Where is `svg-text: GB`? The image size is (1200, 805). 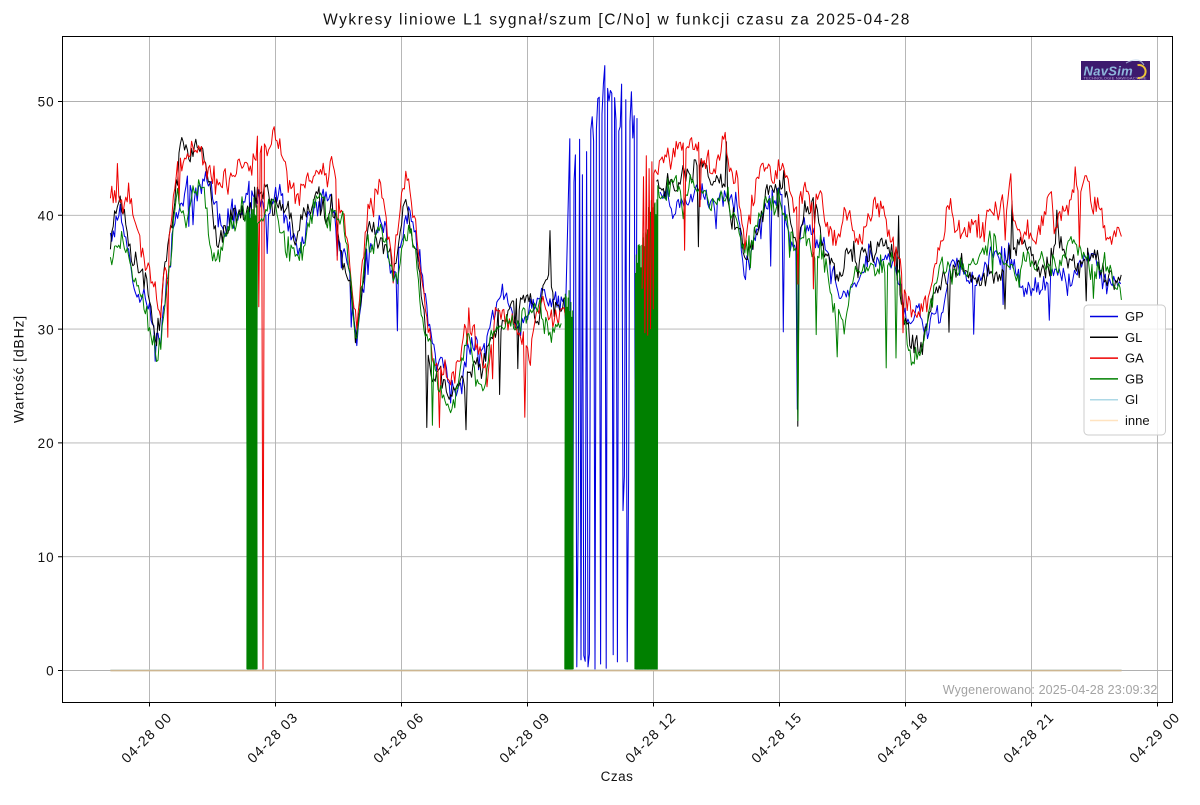
svg-text: GB is located at coordinates (1134, 378).